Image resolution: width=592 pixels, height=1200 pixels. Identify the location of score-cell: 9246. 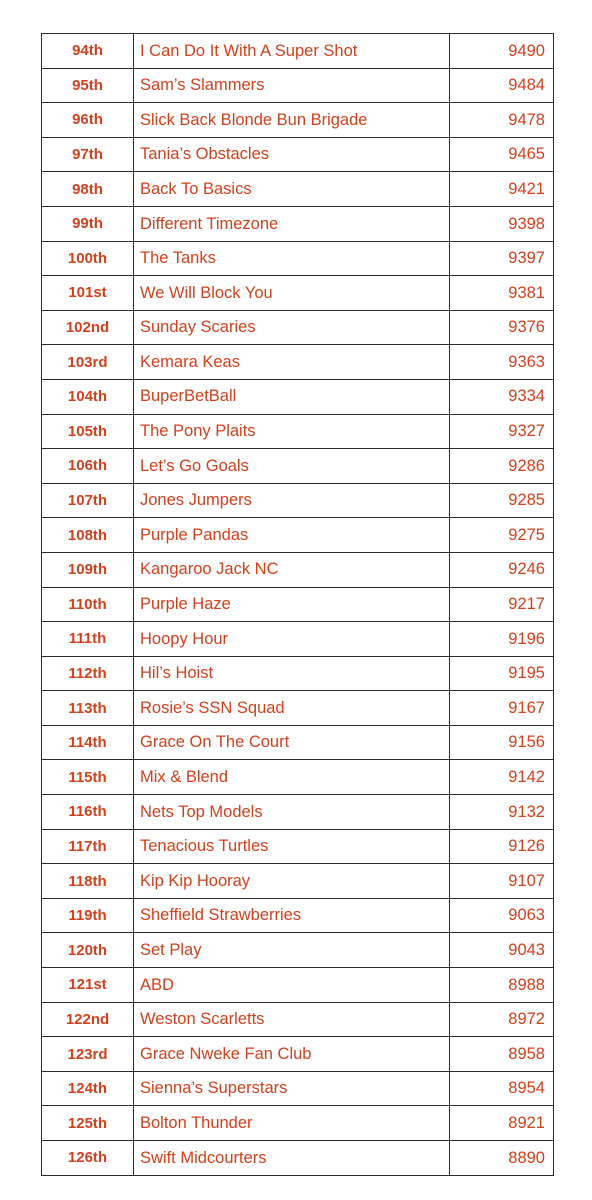
(501, 569).